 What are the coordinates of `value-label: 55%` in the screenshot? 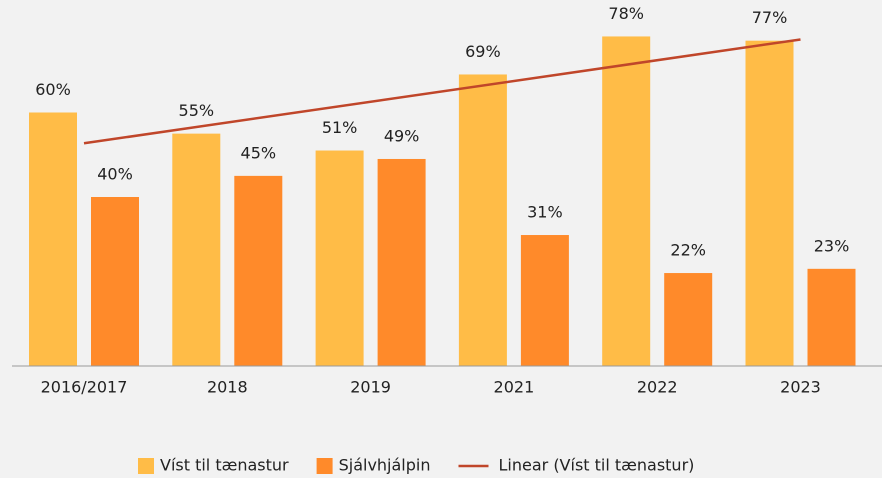 It's located at (197, 110).